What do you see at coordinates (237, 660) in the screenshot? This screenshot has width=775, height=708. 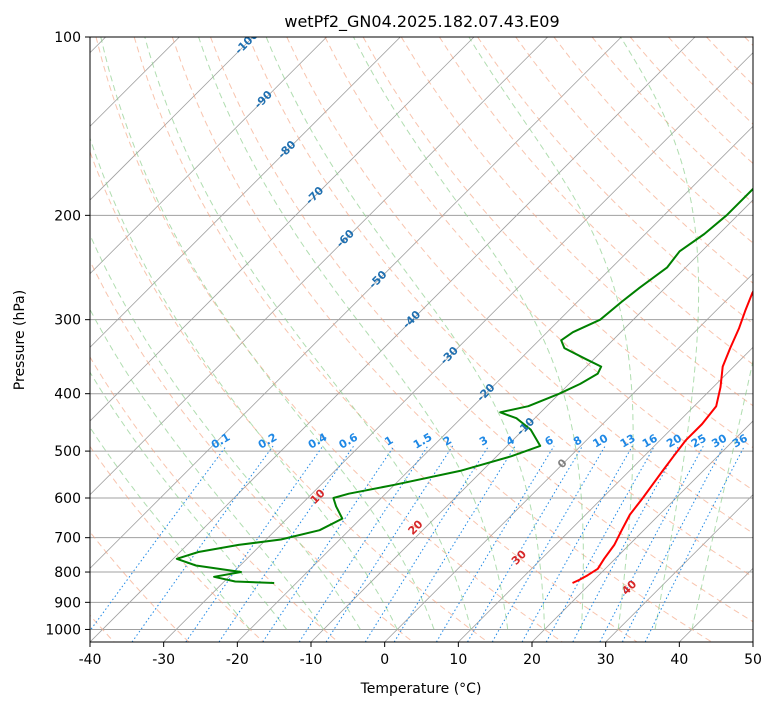 I see `x-tick-label: -20` at bounding box center [237, 660].